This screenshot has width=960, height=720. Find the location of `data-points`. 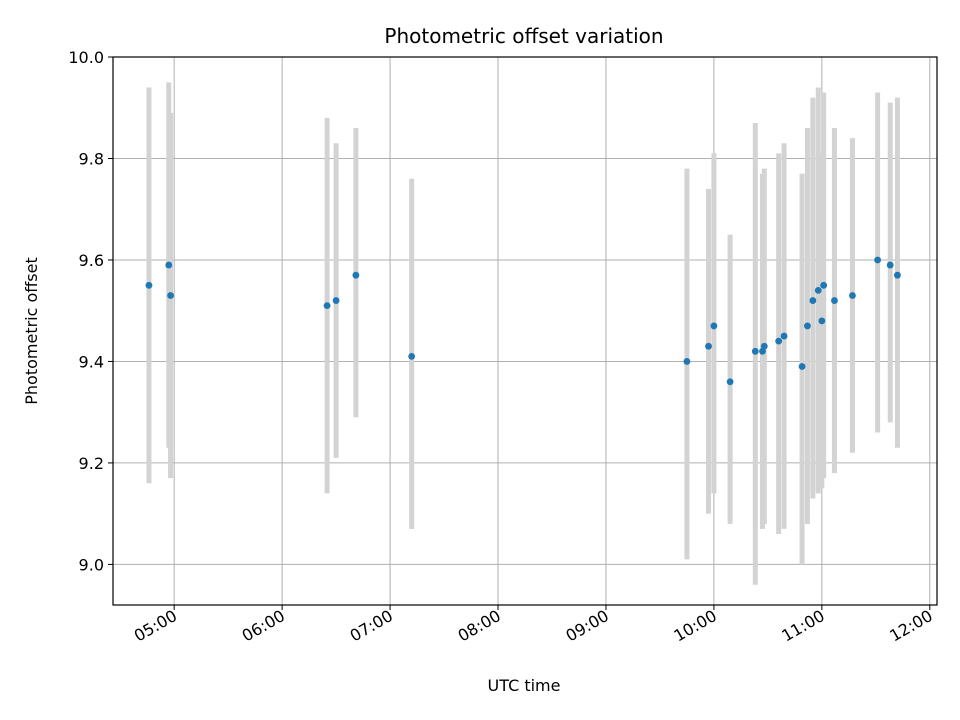

data-points is located at coordinates (523, 321).